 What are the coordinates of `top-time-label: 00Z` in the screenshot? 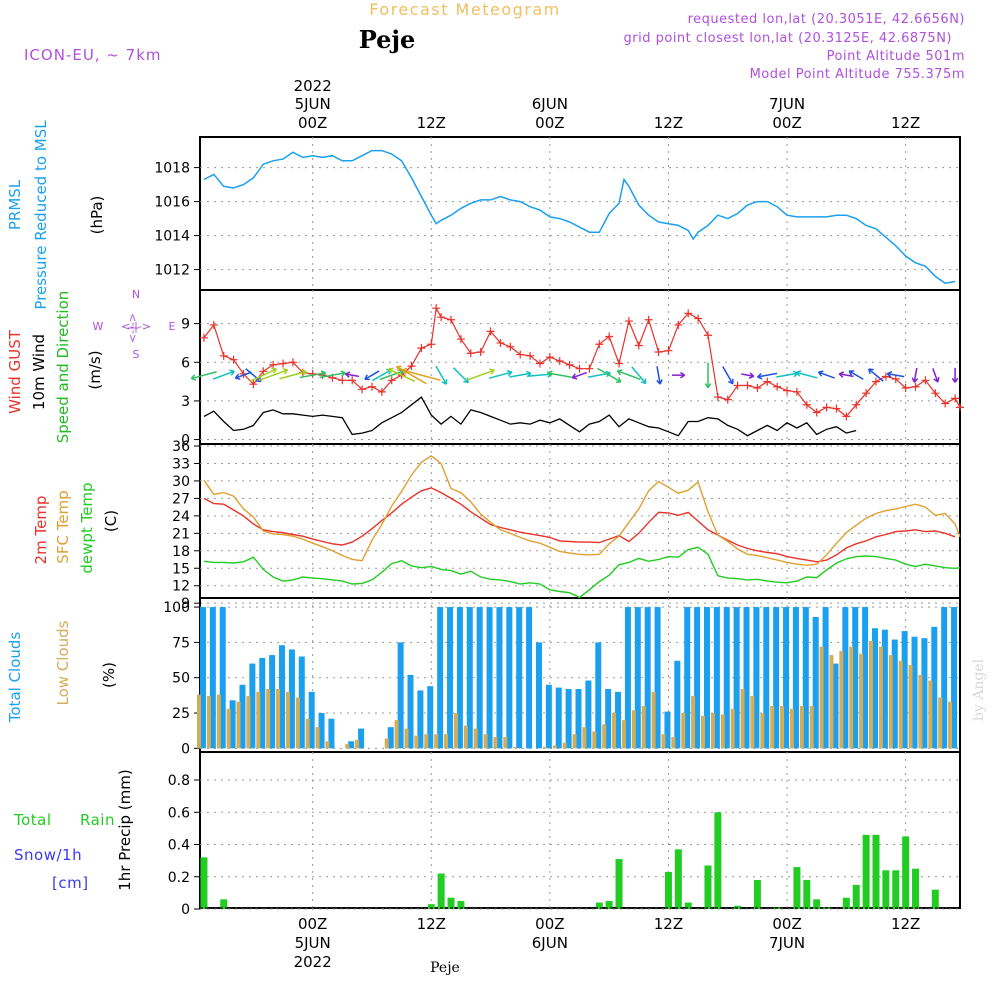 It's located at (549, 123).